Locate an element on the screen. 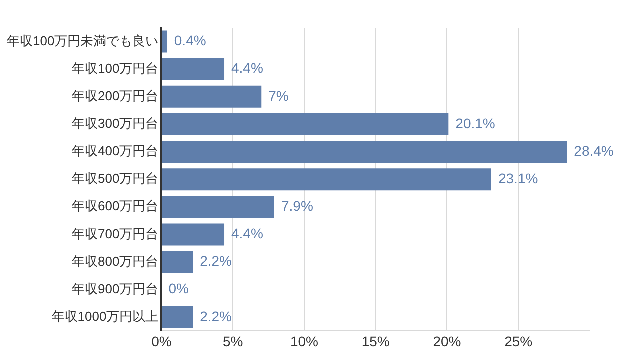 The image size is (640, 354). data-label: 0.4% is located at coordinates (190, 40).